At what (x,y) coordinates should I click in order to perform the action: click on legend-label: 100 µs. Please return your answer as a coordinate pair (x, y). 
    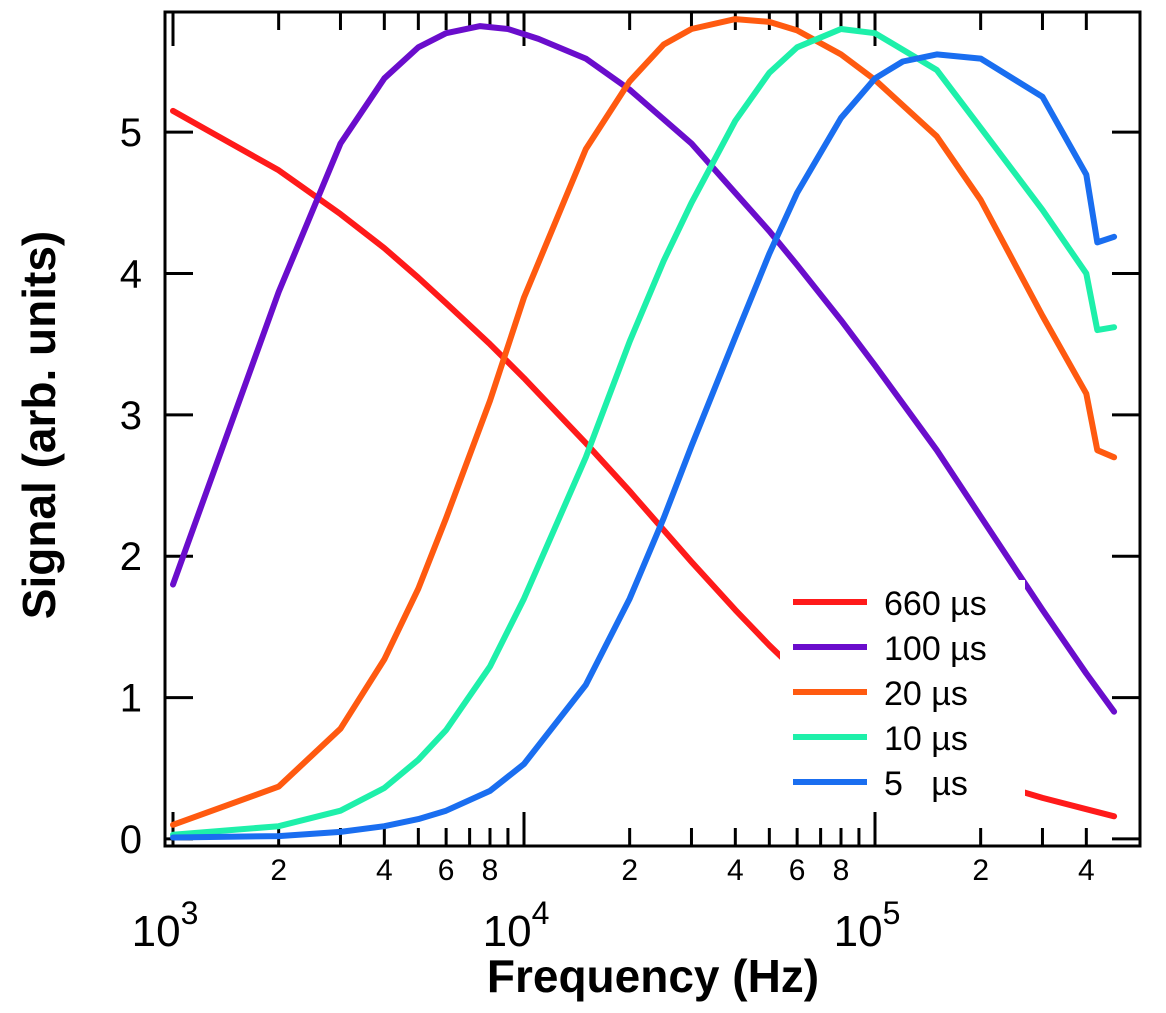
    Looking at the image, I should click on (935, 649).